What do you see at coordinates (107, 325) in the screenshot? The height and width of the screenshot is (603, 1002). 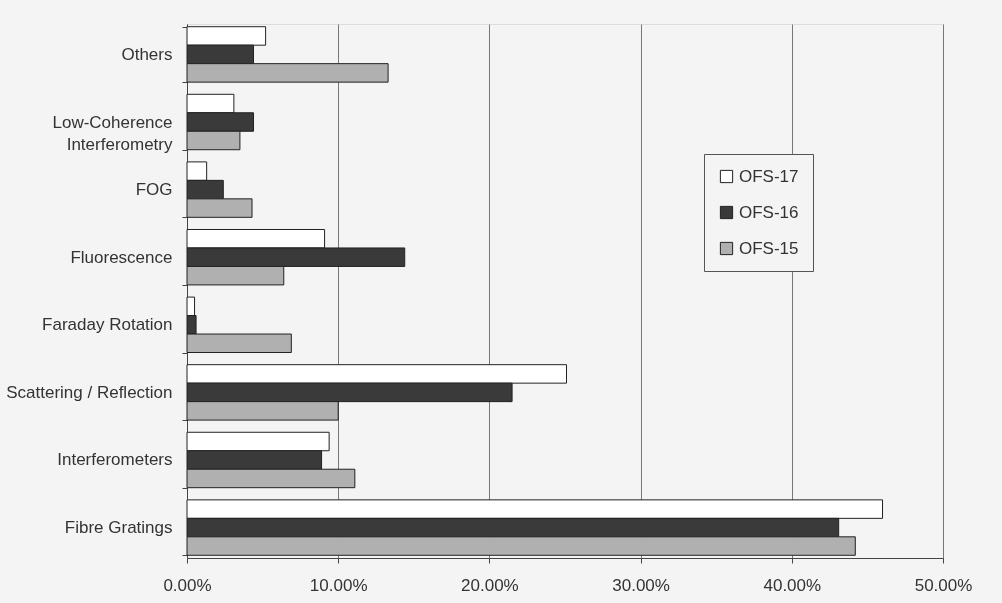 I see `y-tick-label: Faraday Rotation` at bounding box center [107, 325].